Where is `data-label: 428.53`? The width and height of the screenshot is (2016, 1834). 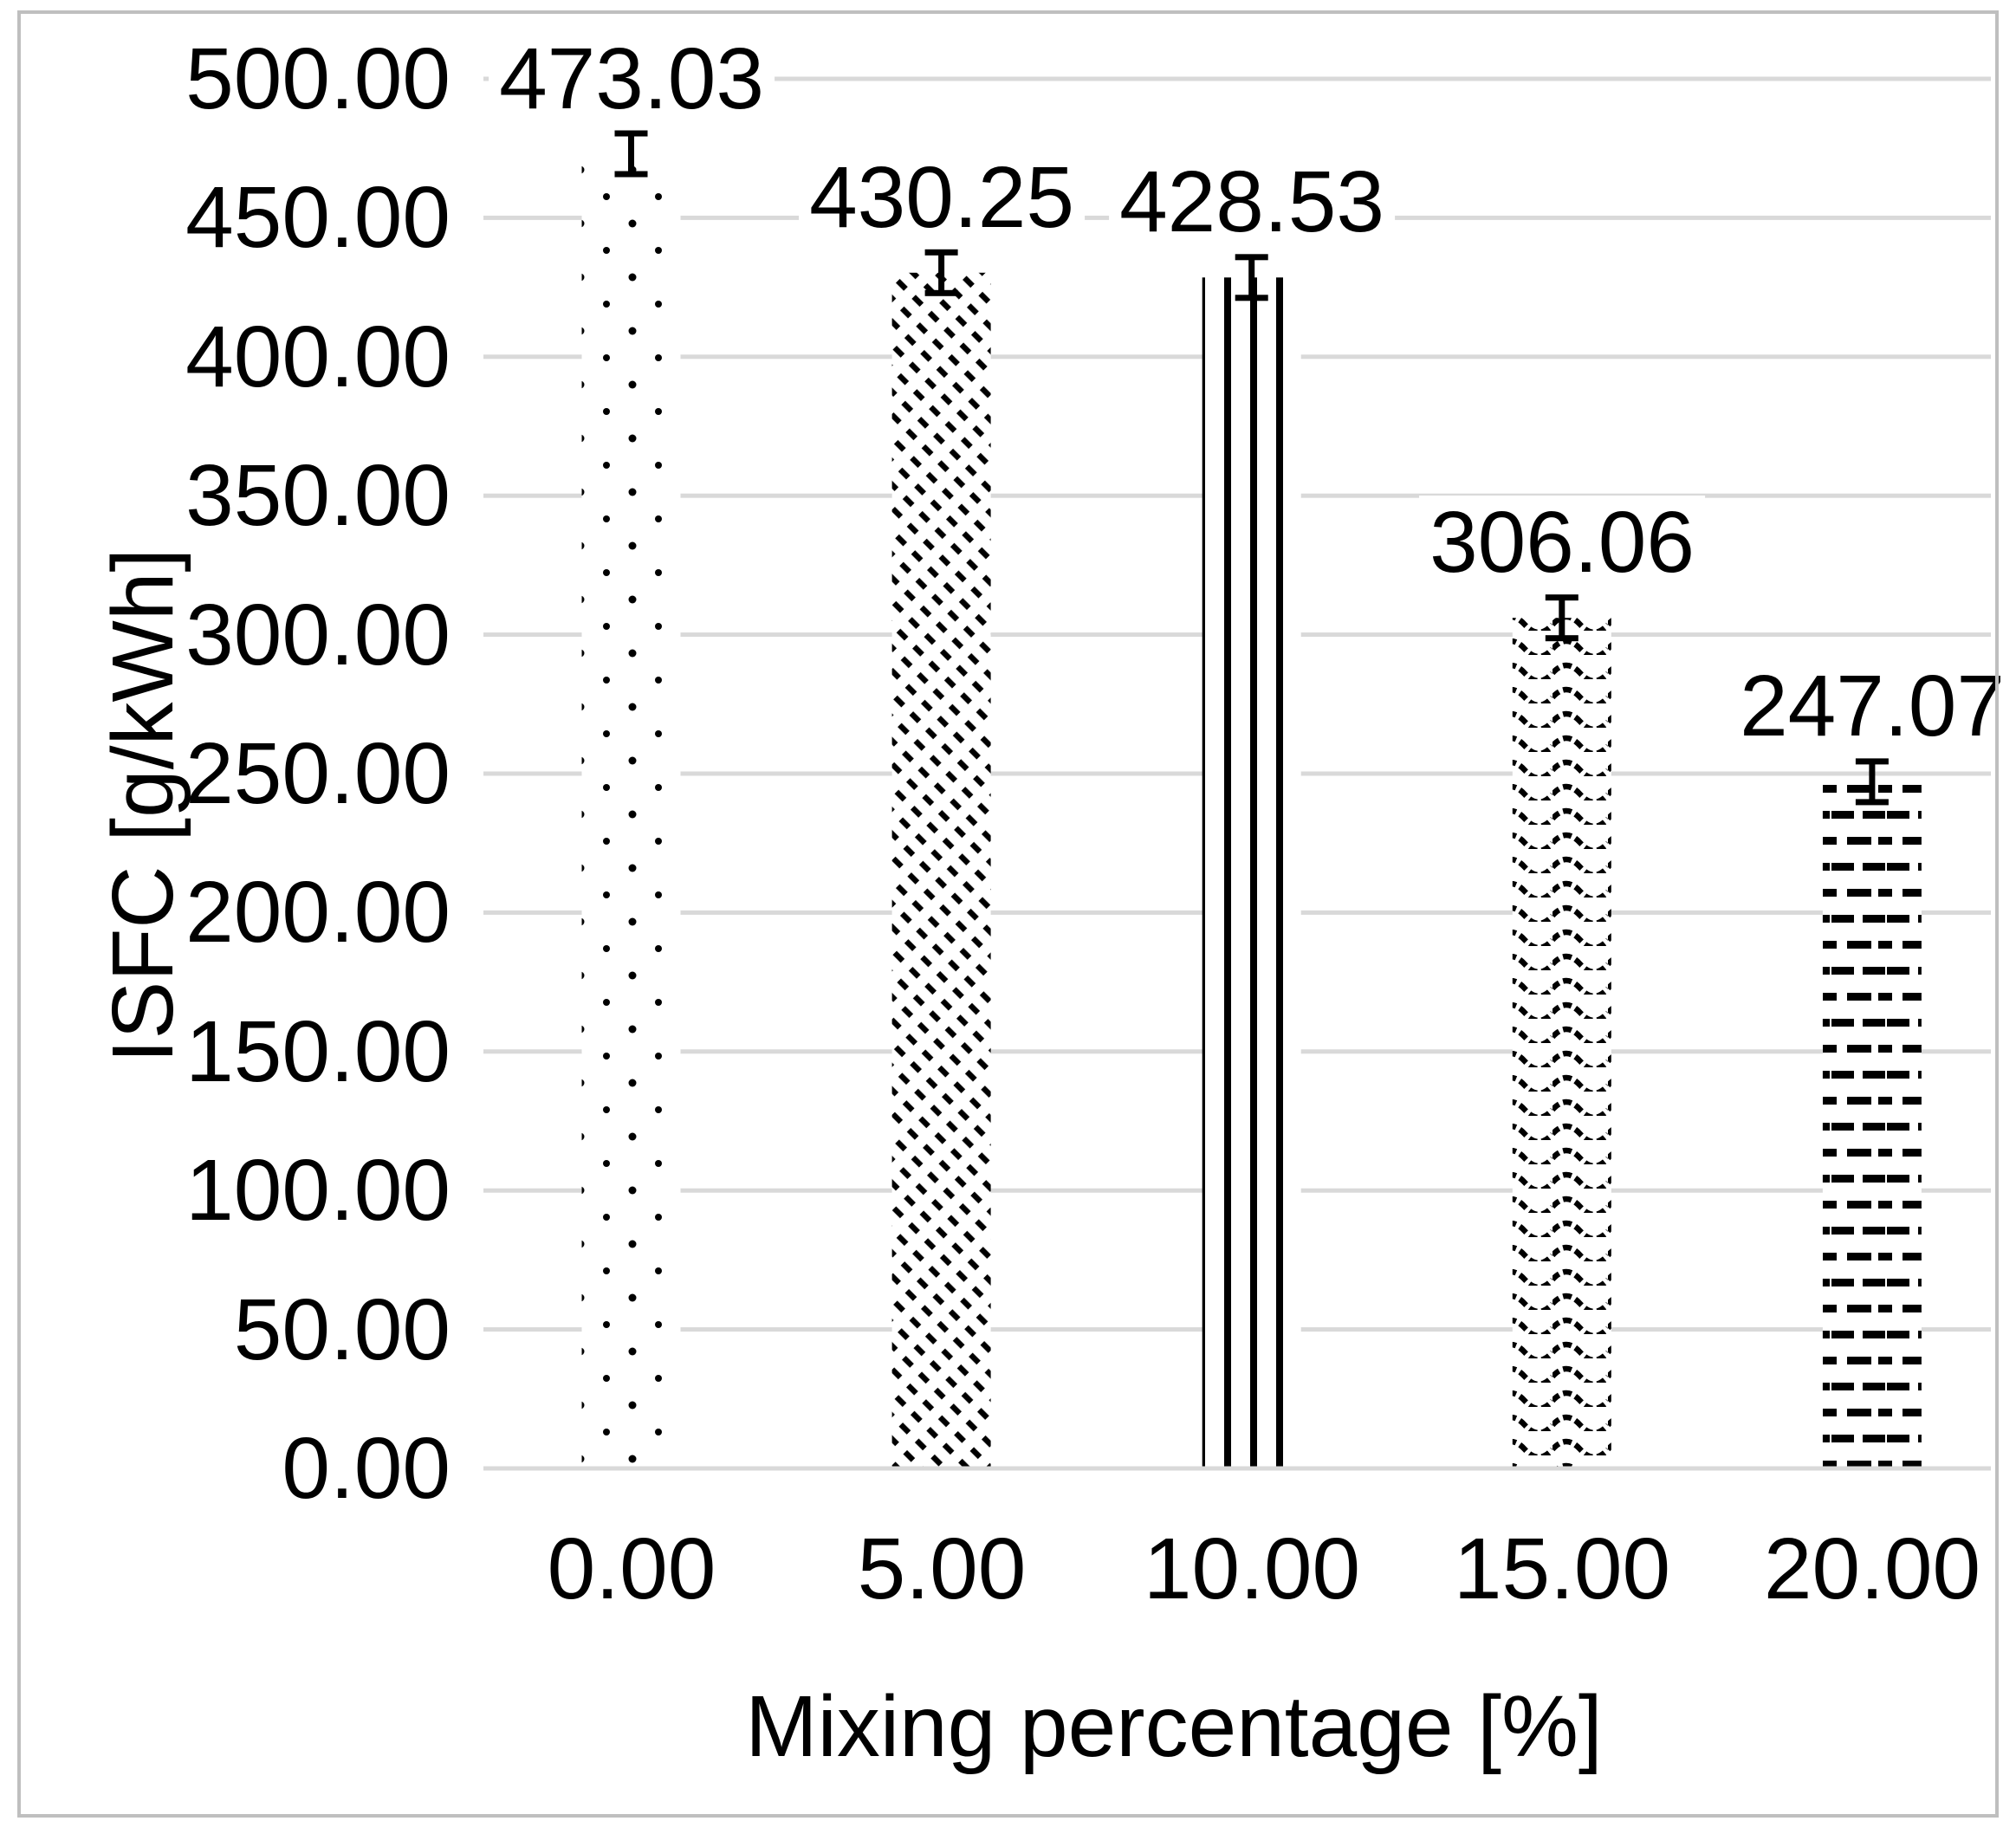
data-label: 428.53 is located at coordinates (1252, 202).